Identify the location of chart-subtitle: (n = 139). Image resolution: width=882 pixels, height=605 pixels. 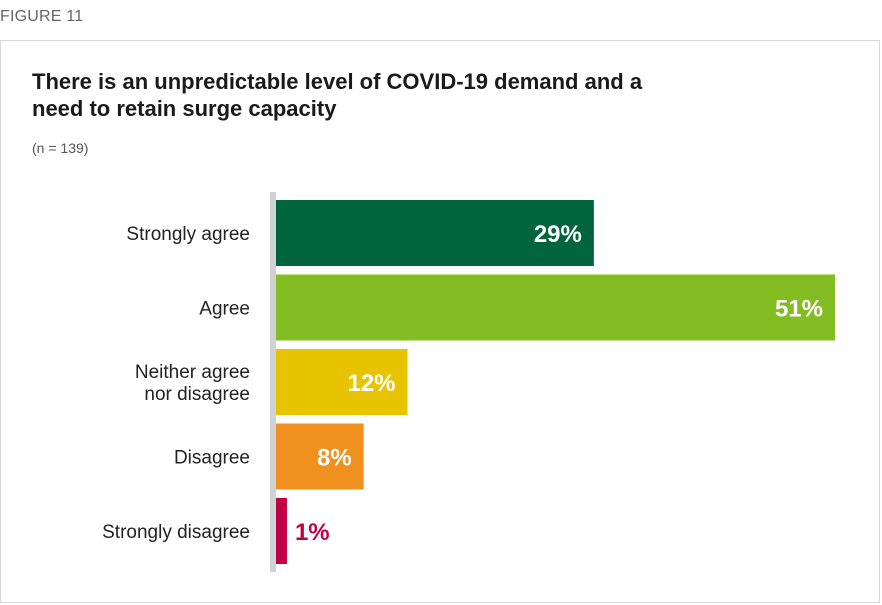
(60, 148).